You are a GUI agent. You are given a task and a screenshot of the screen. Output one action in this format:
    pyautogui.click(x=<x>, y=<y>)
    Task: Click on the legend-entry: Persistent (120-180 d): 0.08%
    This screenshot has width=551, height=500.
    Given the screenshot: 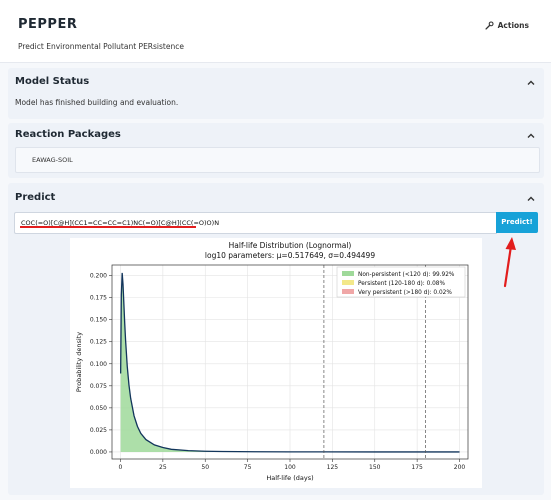 What is the action you would take?
    pyautogui.click(x=401, y=284)
    